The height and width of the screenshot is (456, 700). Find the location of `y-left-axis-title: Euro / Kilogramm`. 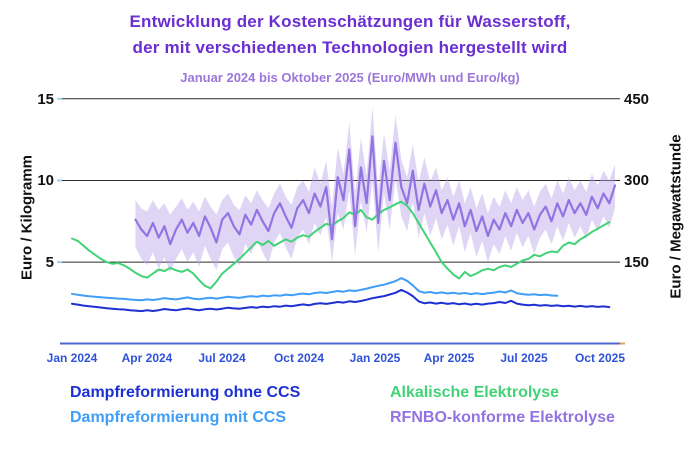

y-left-axis-title: Euro / Kilogramm is located at coordinates (27, 217).